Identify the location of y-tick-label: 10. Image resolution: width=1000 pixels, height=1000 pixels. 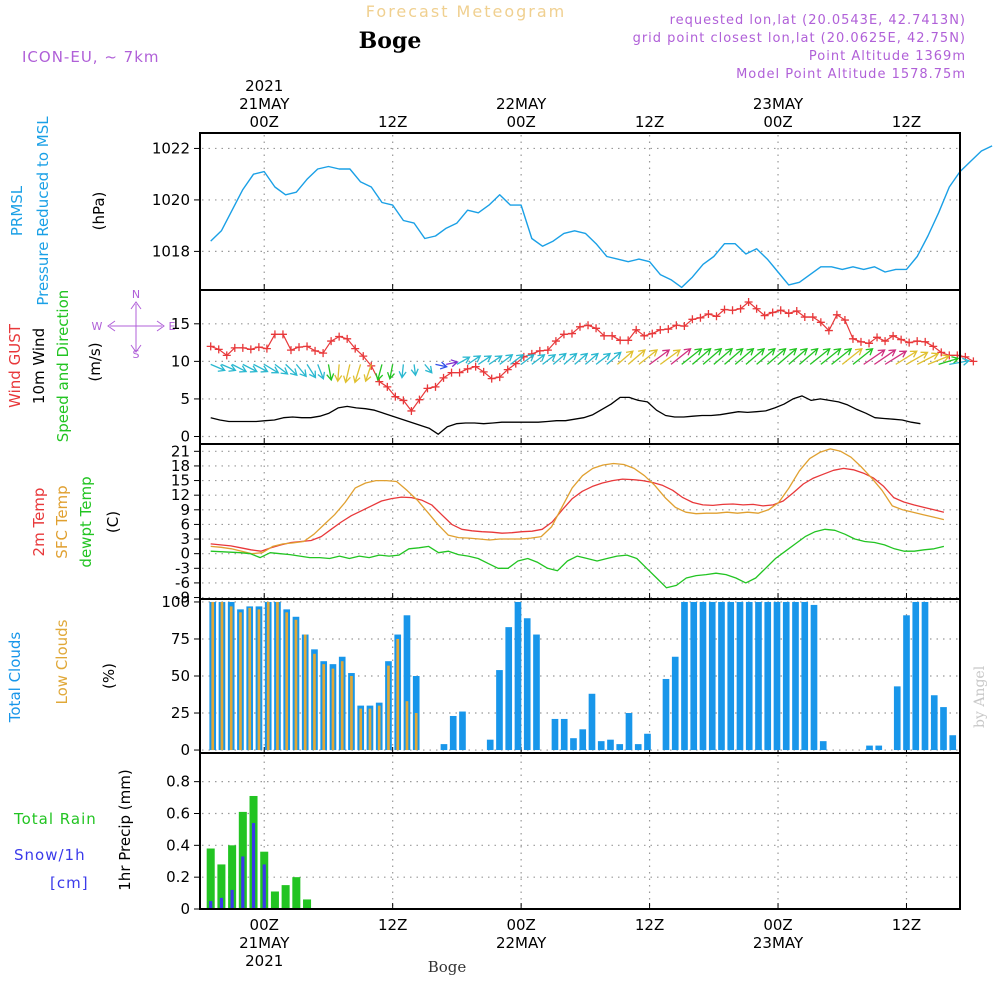
(180, 361).